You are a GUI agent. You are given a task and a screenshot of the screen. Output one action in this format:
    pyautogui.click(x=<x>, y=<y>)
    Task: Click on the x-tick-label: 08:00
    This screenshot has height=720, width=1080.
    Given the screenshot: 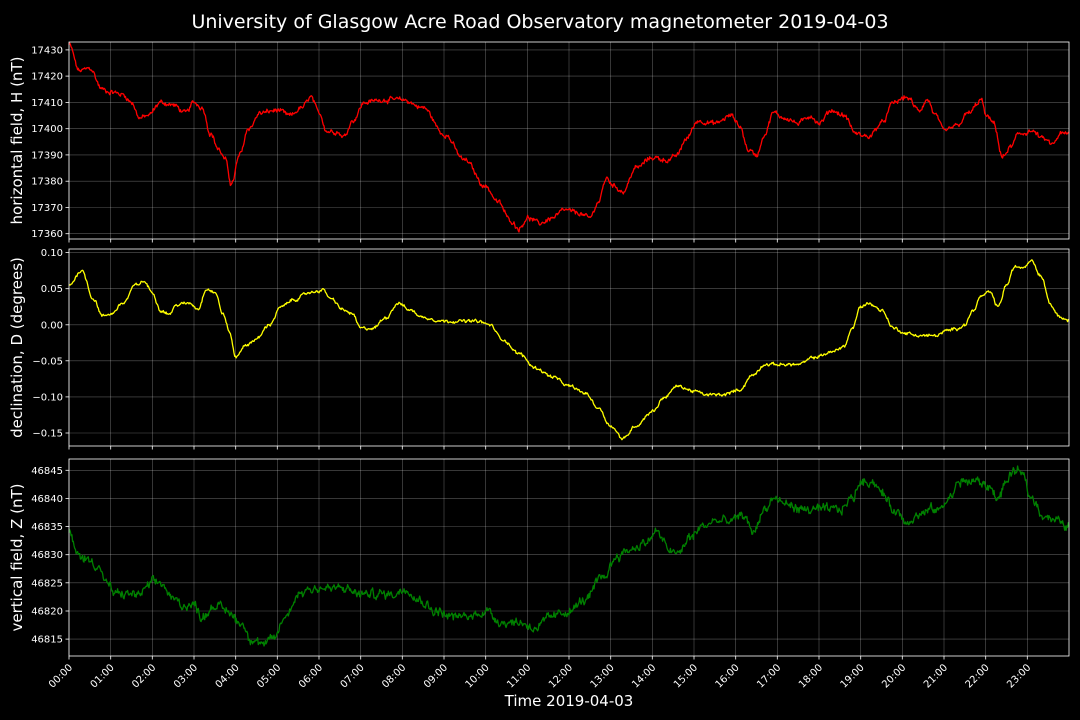 What is the action you would take?
    pyautogui.click(x=394, y=676)
    